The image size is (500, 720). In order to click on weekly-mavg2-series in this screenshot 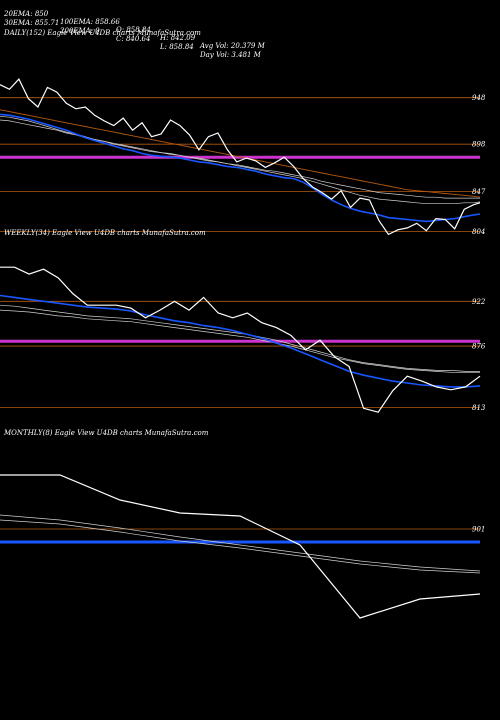, I will do `click(240, 341)`.